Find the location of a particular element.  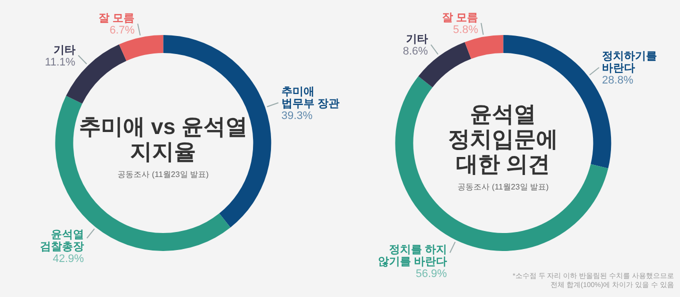

data-label: 42.9% is located at coordinates (68, 259).